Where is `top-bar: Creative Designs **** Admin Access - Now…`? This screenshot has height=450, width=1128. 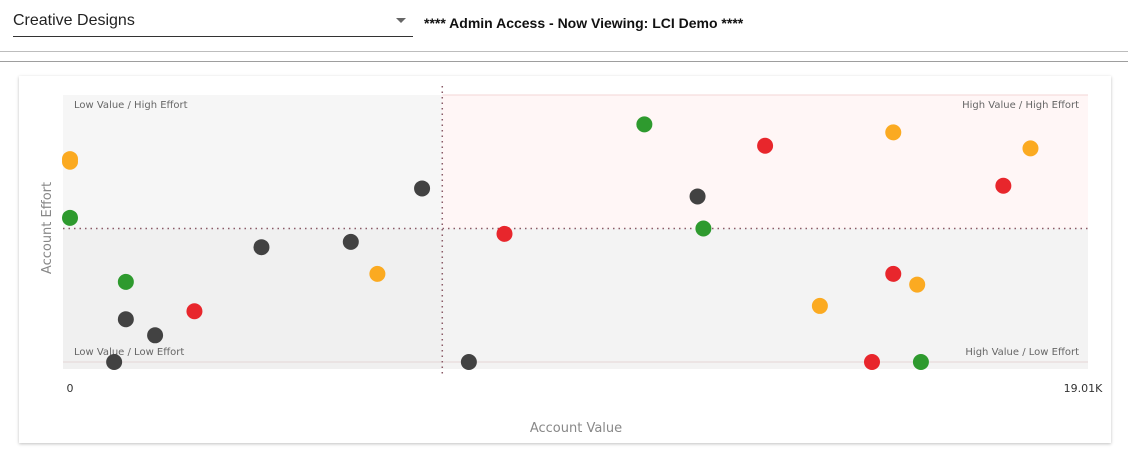 top-bar: Creative Designs **** Admin Access - Now… is located at coordinates (564, 26).